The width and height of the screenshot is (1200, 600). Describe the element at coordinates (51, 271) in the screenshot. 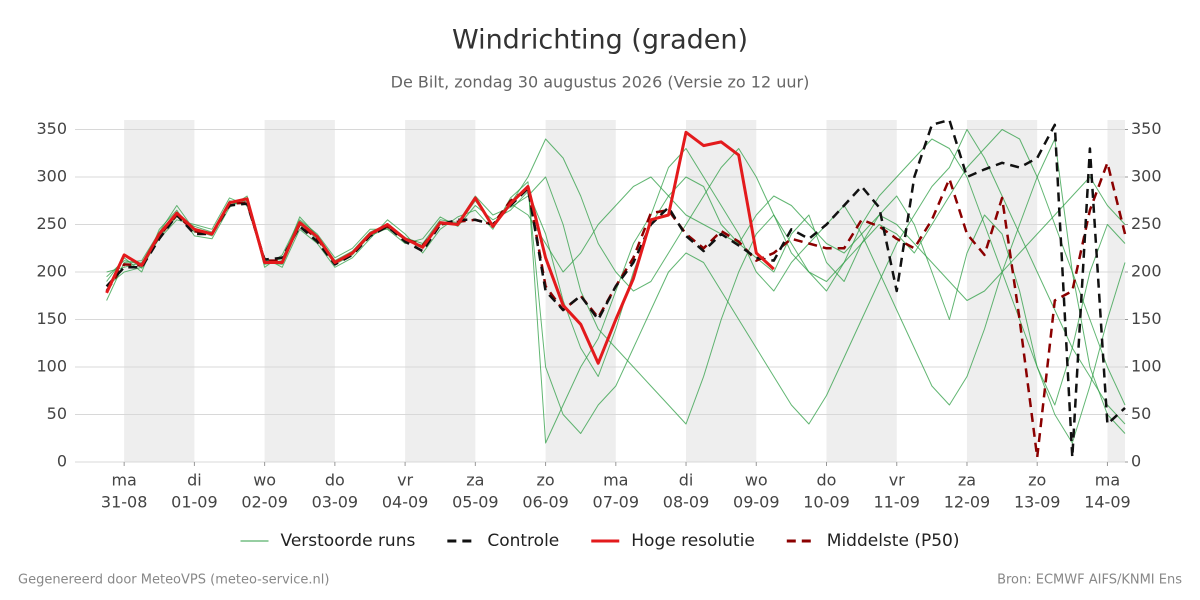

I see `y-tick-label: 200` at that location.